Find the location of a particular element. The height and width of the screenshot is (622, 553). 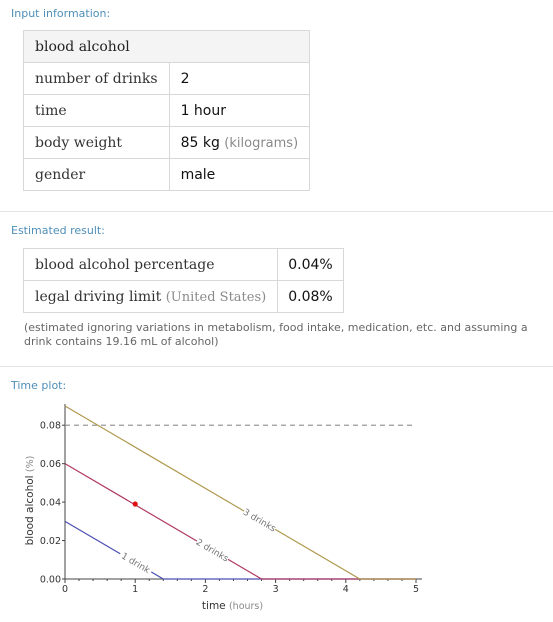

legal-limit-label: legal driving limit is located at coordinates (98, 296).